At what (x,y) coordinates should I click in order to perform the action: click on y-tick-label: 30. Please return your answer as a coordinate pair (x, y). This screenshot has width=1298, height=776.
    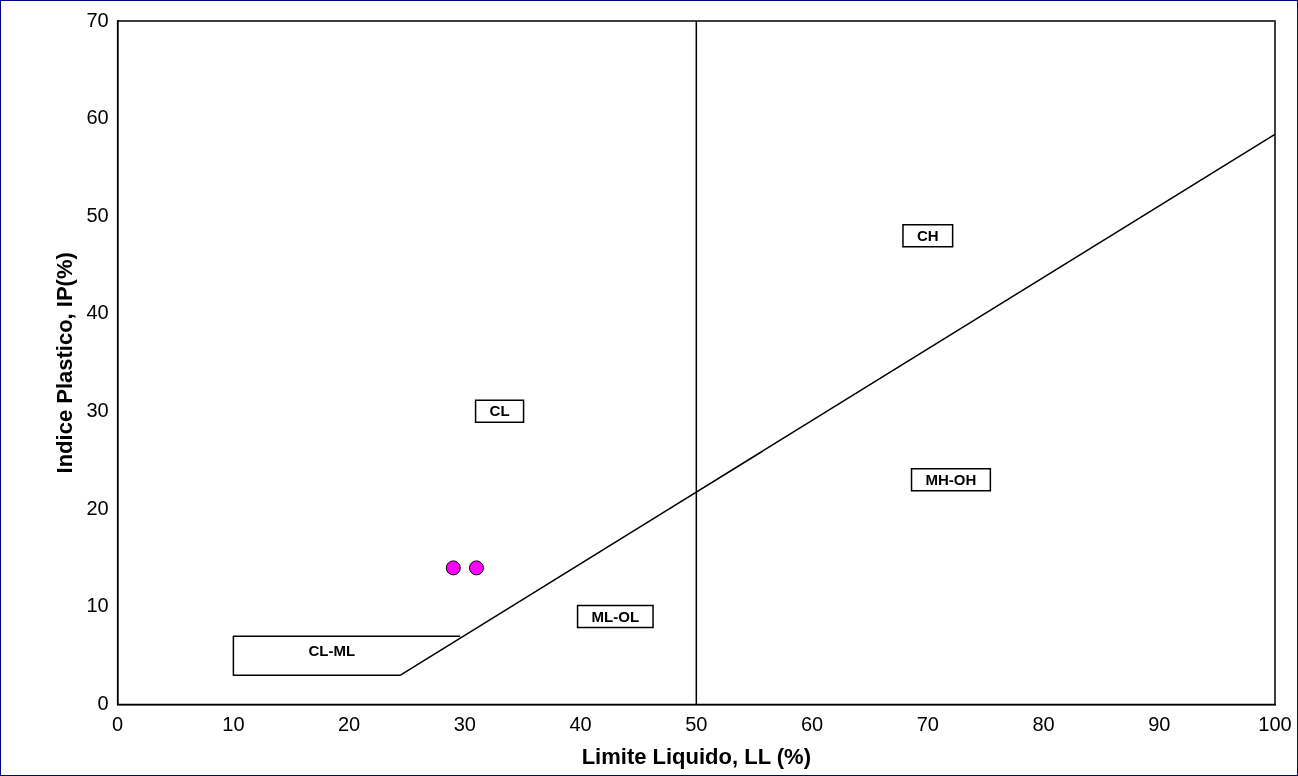
    Looking at the image, I should click on (97, 410).